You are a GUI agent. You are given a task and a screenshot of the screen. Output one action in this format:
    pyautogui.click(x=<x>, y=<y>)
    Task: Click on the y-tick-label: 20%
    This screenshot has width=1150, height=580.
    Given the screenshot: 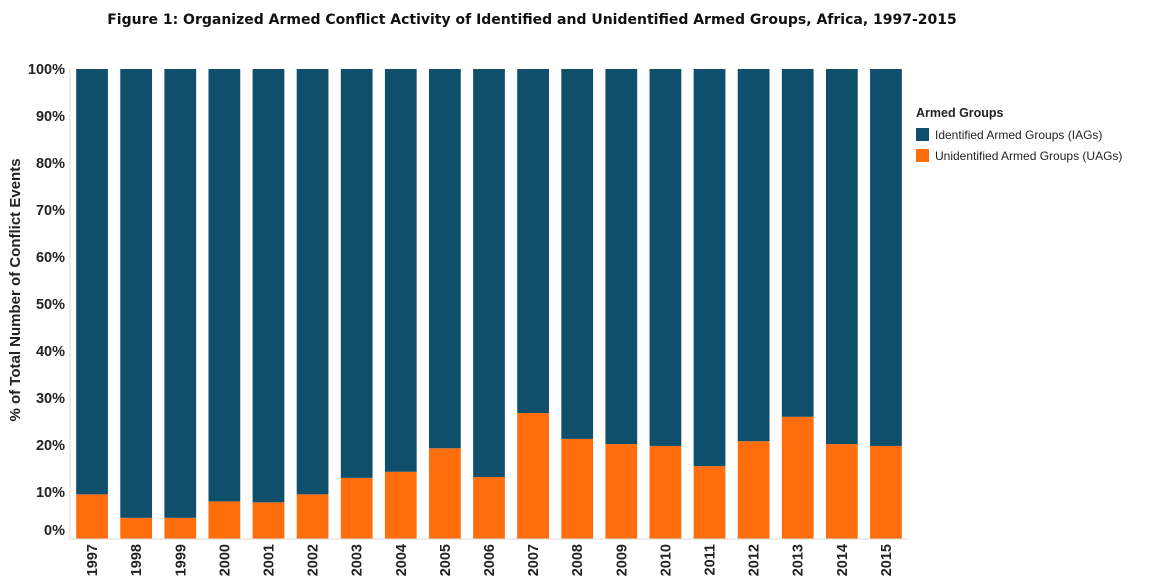 What is the action you would take?
    pyautogui.click(x=50, y=446)
    